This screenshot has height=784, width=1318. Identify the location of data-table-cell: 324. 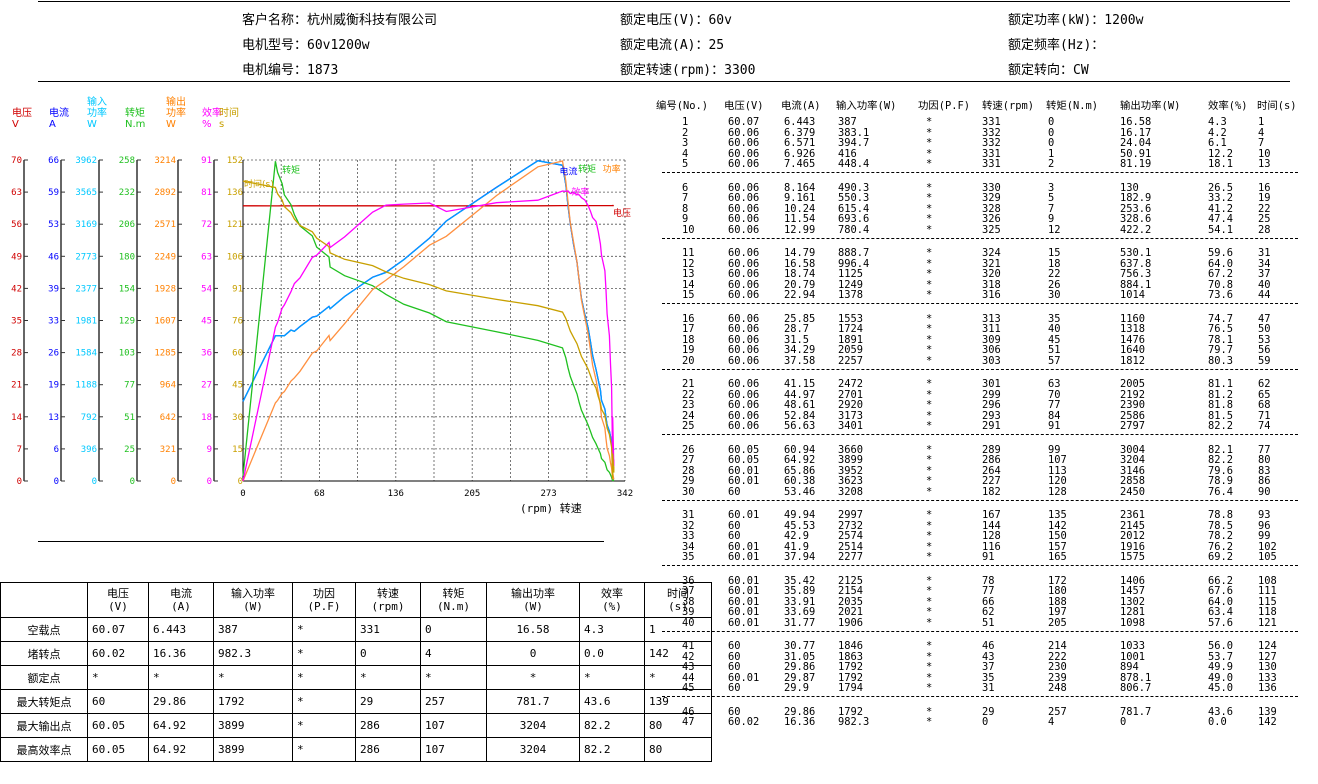
(991, 253).